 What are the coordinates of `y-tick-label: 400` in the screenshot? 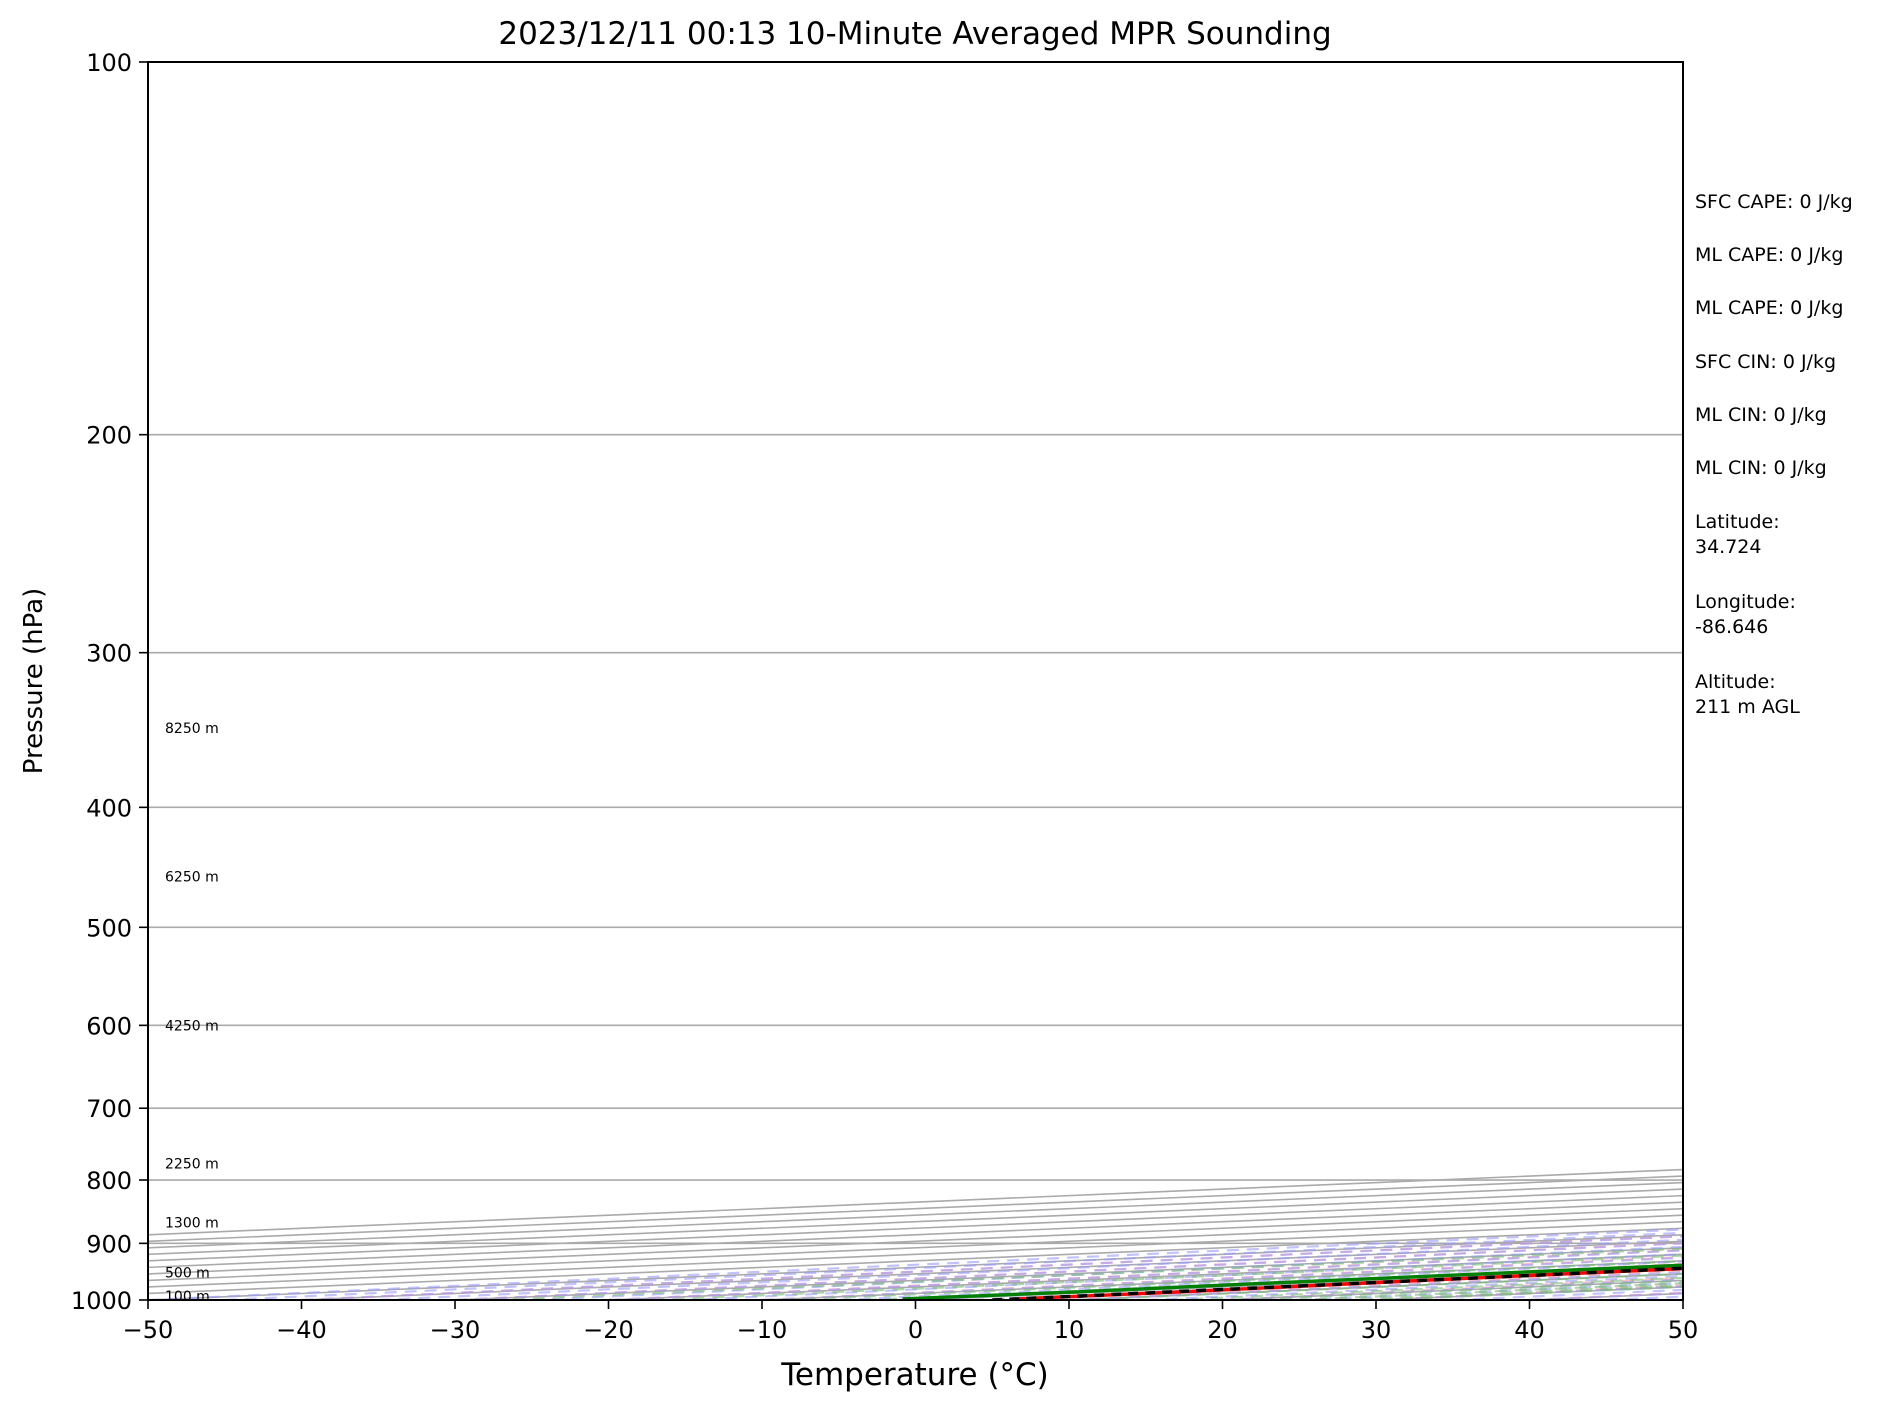 It's located at (109, 808).